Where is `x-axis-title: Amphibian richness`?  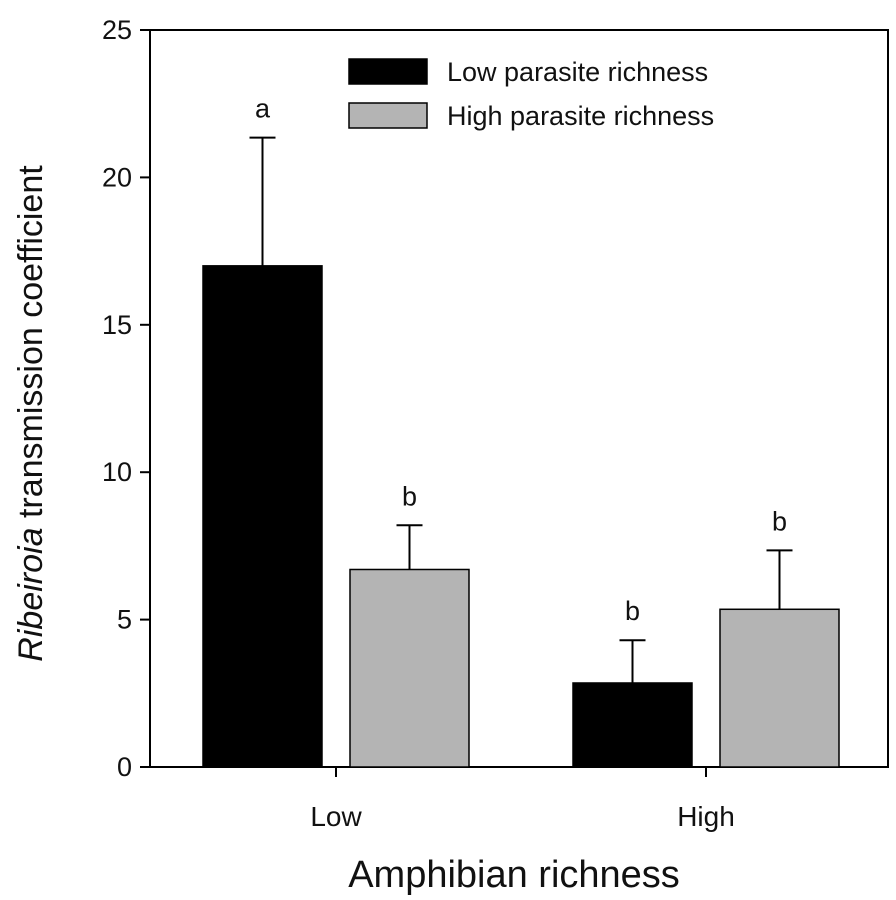
x-axis-title: Amphibian richness is located at coordinates (514, 875).